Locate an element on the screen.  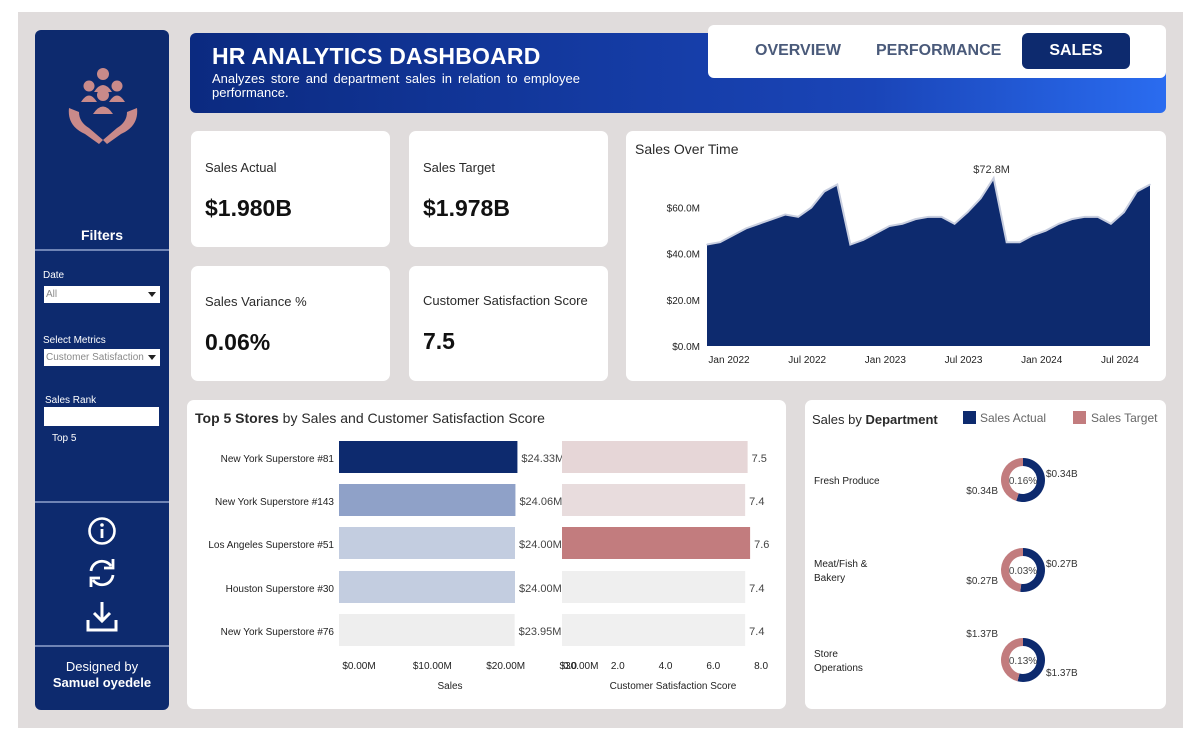
metrics-filter-label: Select Metrics is located at coordinates (74, 340).